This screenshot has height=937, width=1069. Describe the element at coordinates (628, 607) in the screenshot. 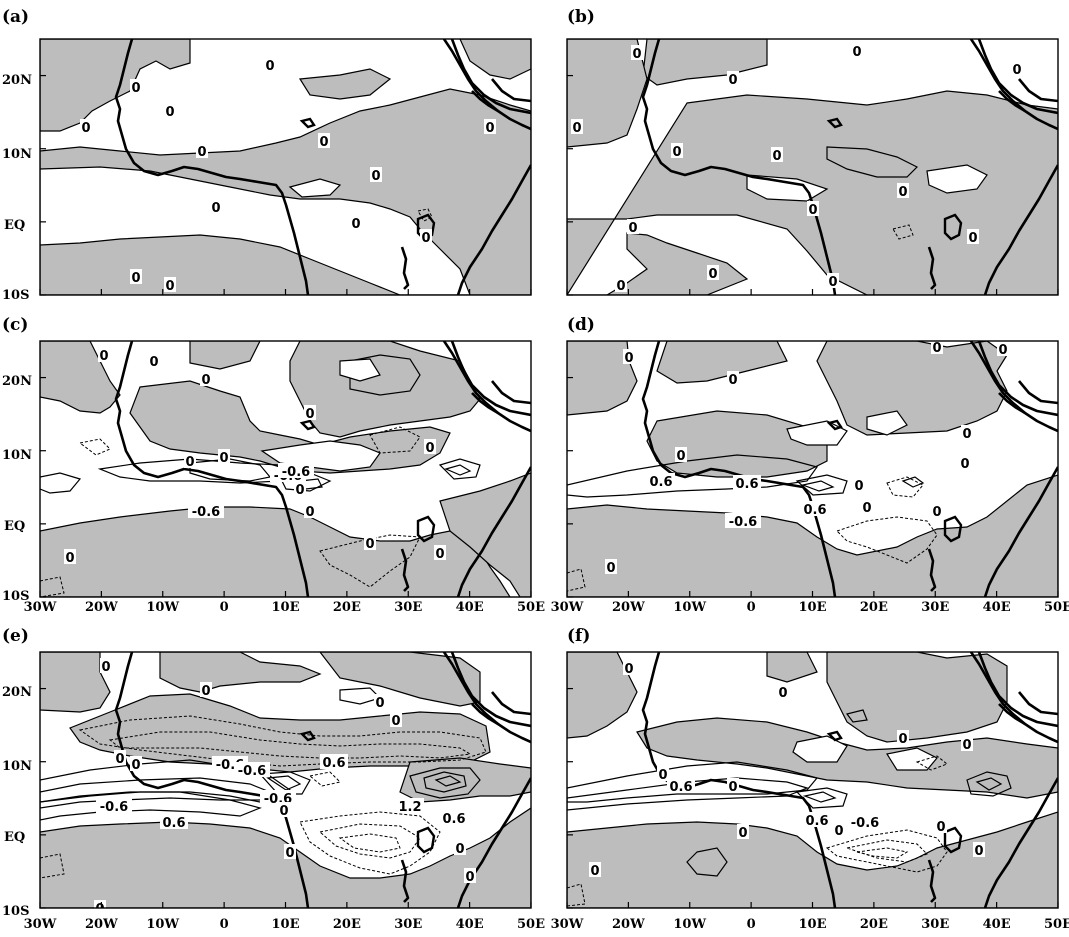

I see `lon-label: 20W` at that location.